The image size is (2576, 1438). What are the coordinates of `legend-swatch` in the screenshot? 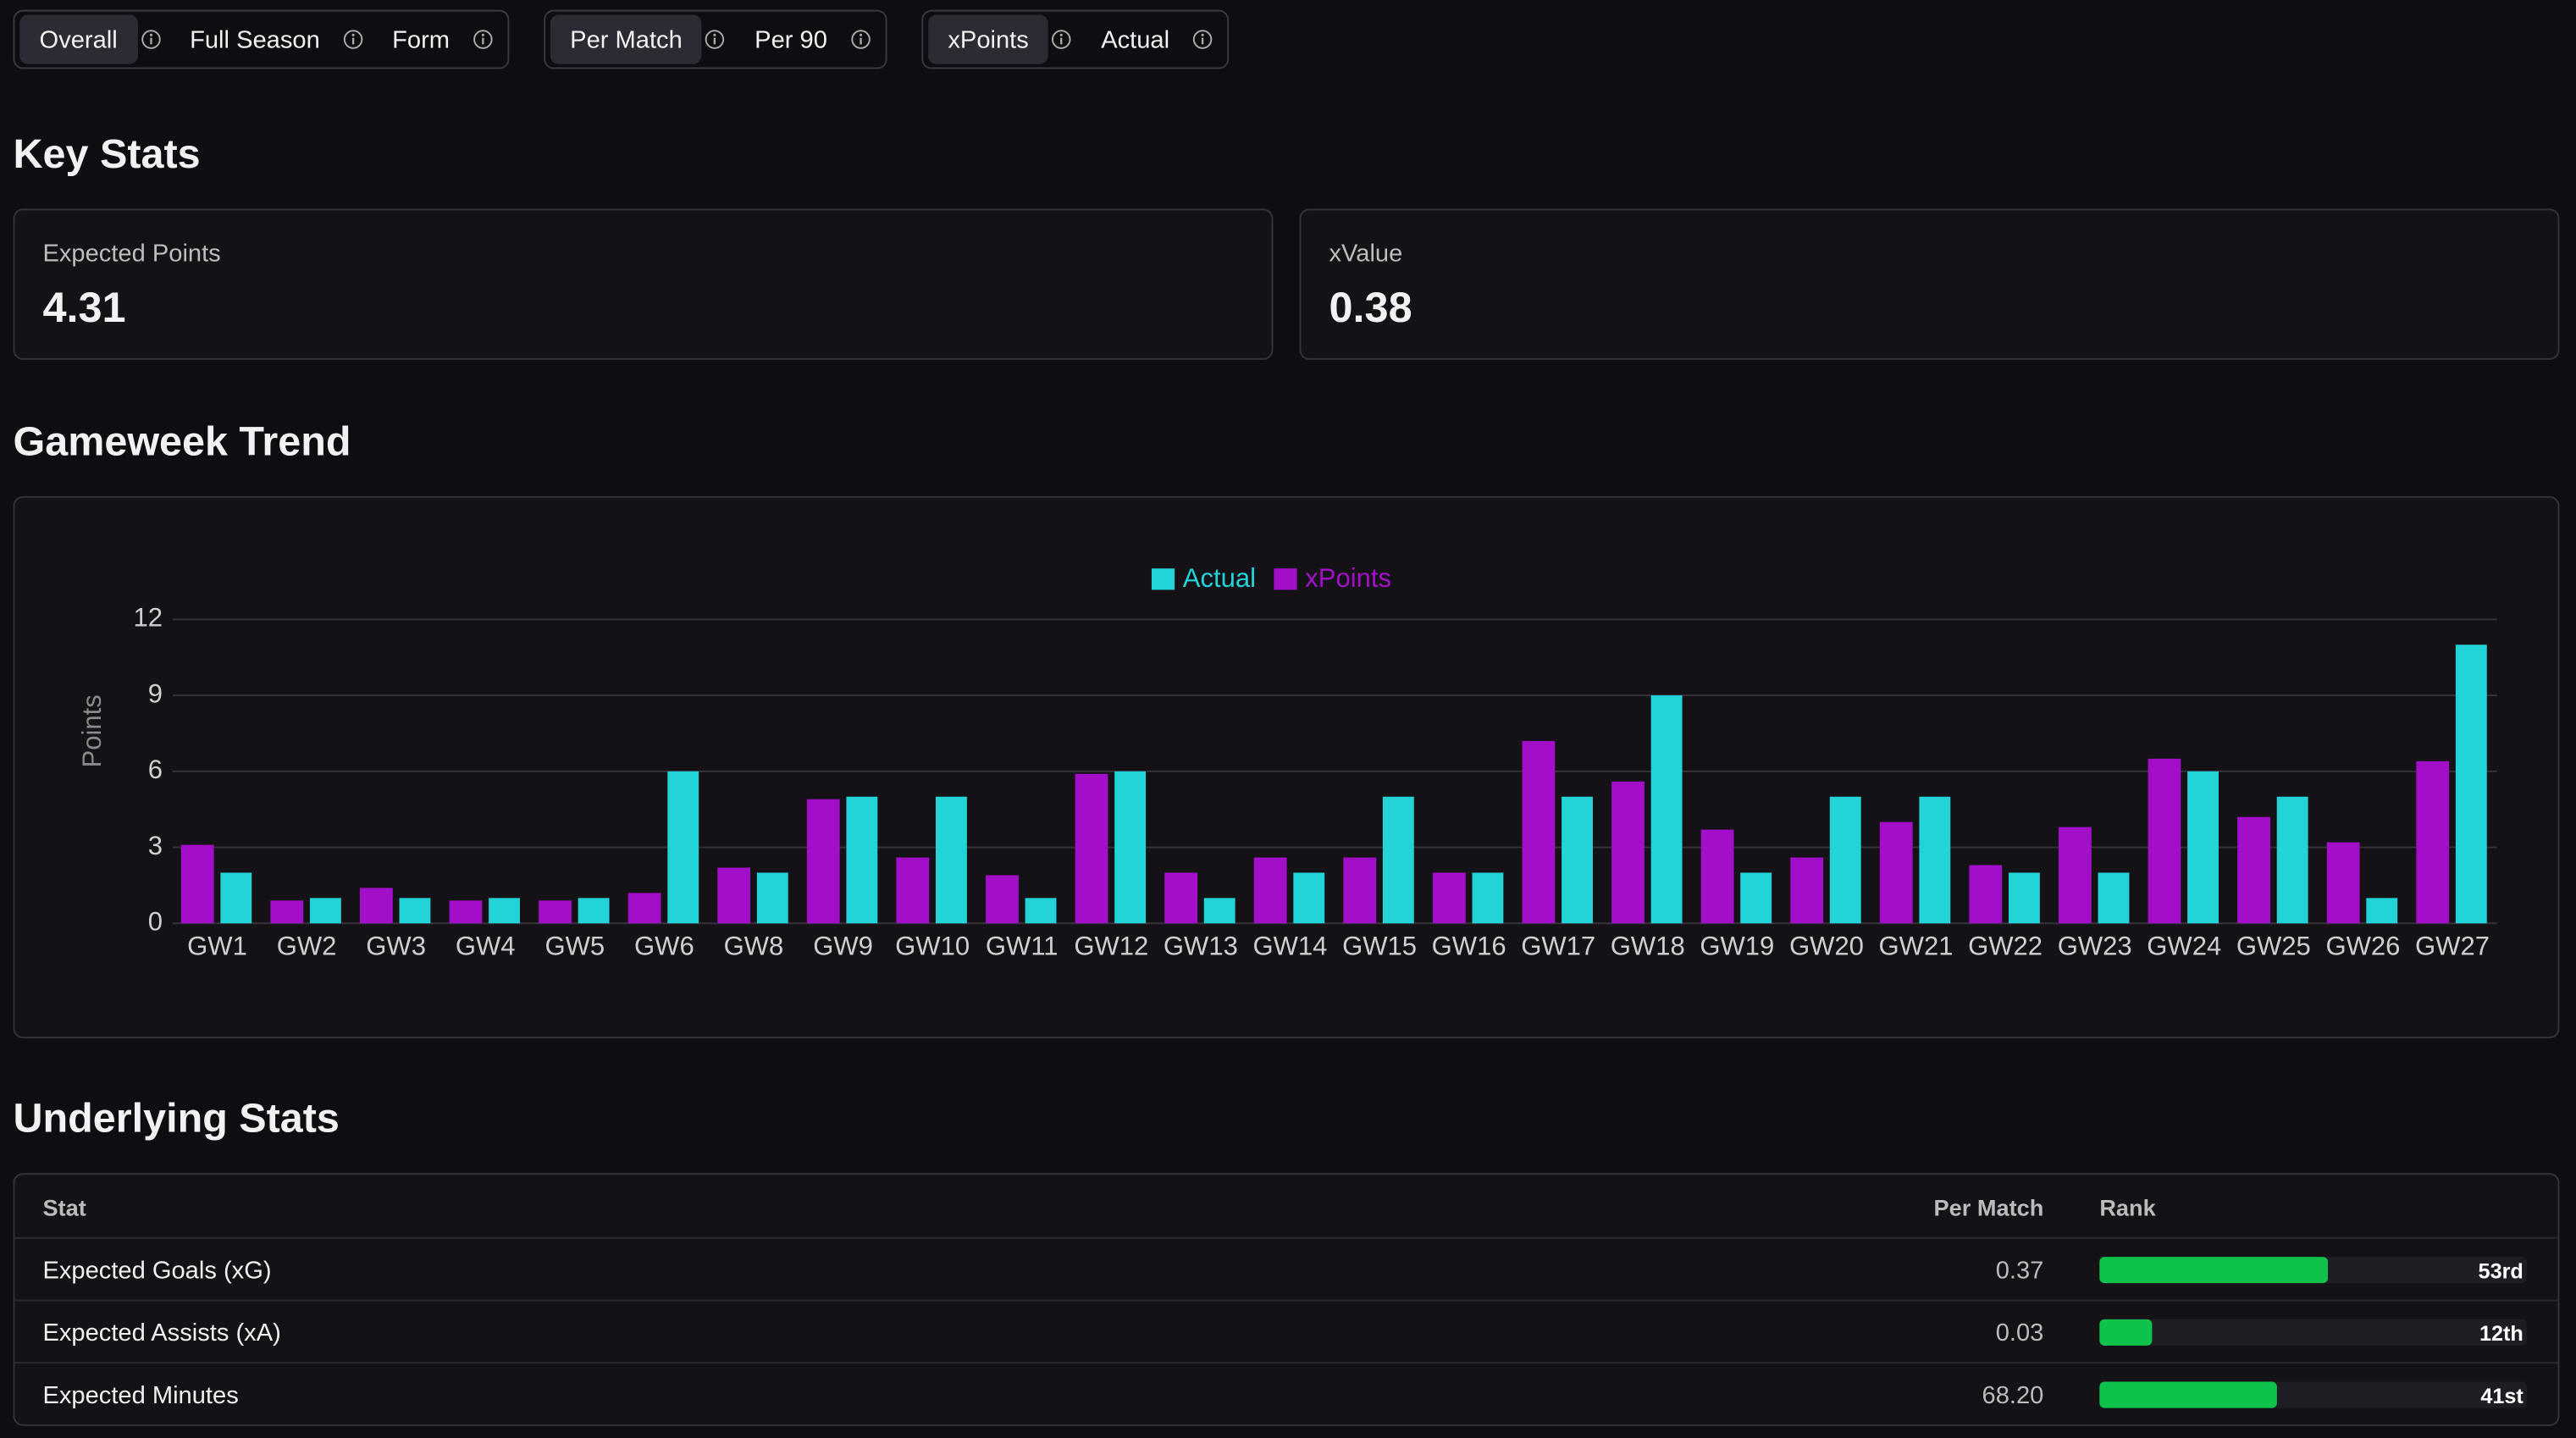 It's located at (1163, 579).